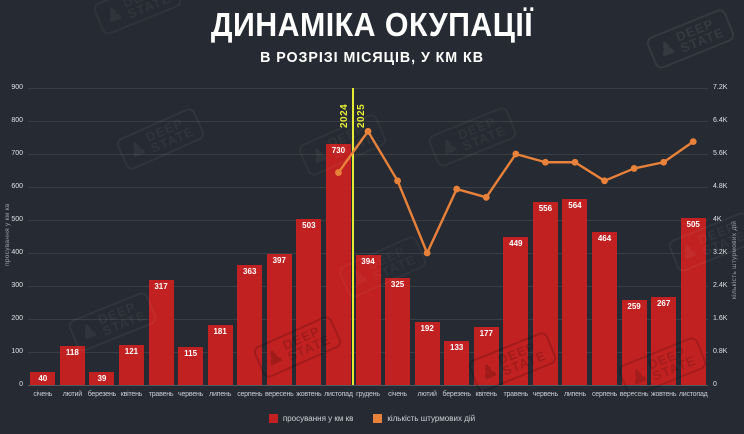 This screenshot has height=434, width=744. I want to click on right-axis-tick: 2.4K, so click(720, 285).